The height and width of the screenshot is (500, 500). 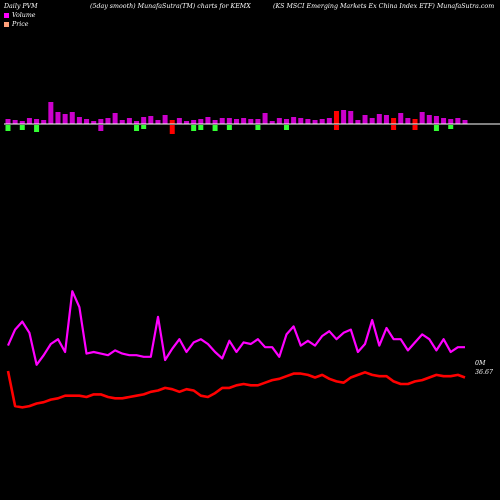 I want to click on legend-volume-label: Volume, so click(x=24, y=15).